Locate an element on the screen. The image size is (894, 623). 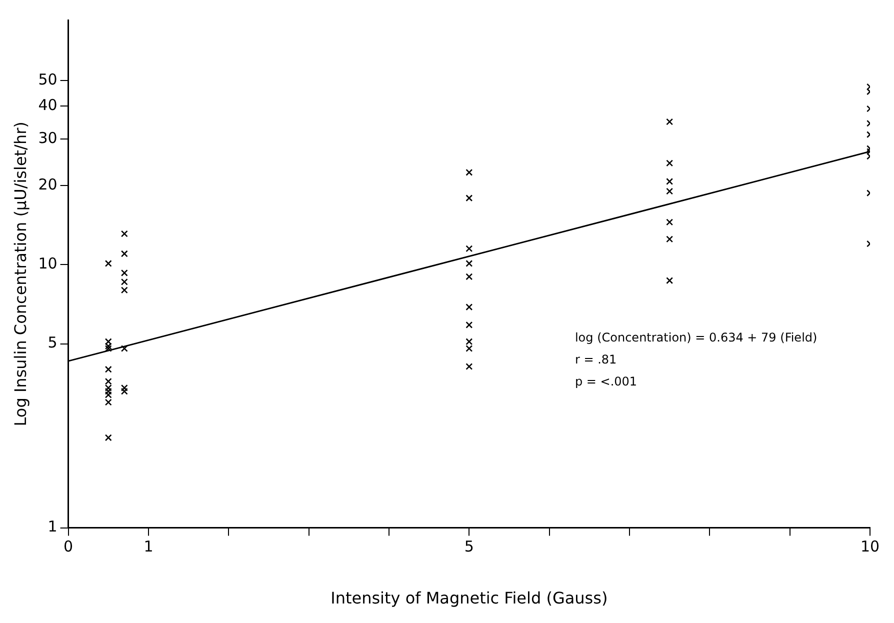
annotation: log (Concentration) = 0.634 + 79 (Field) is located at coordinates (696, 337).